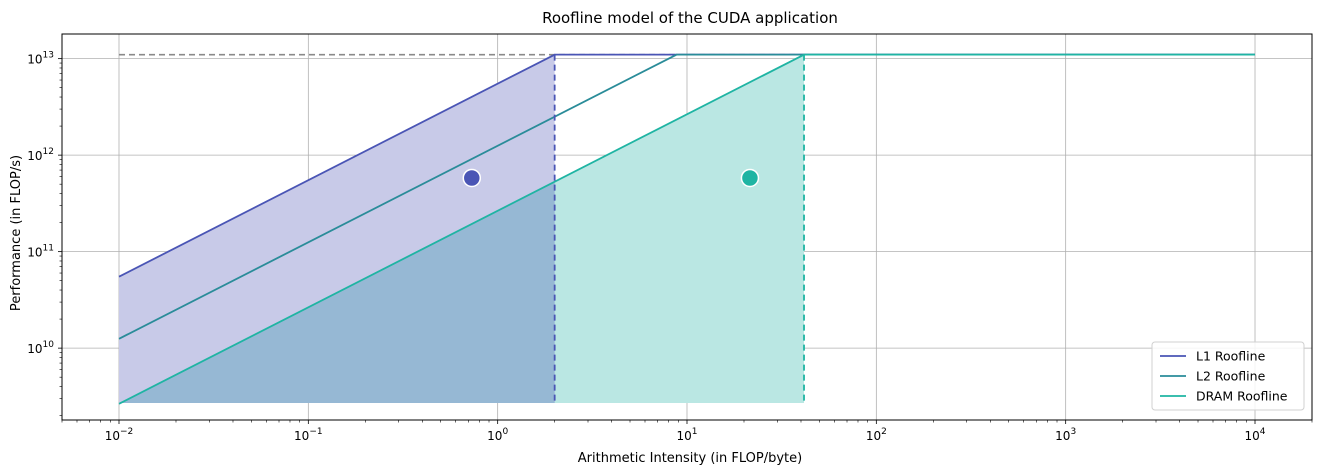 The height and width of the screenshot is (475, 1320). What do you see at coordinates (16, 233) in the screenshot?
I see `y-axis-label: Performance (in FLOP/s)` at bounding box center [16, 233].